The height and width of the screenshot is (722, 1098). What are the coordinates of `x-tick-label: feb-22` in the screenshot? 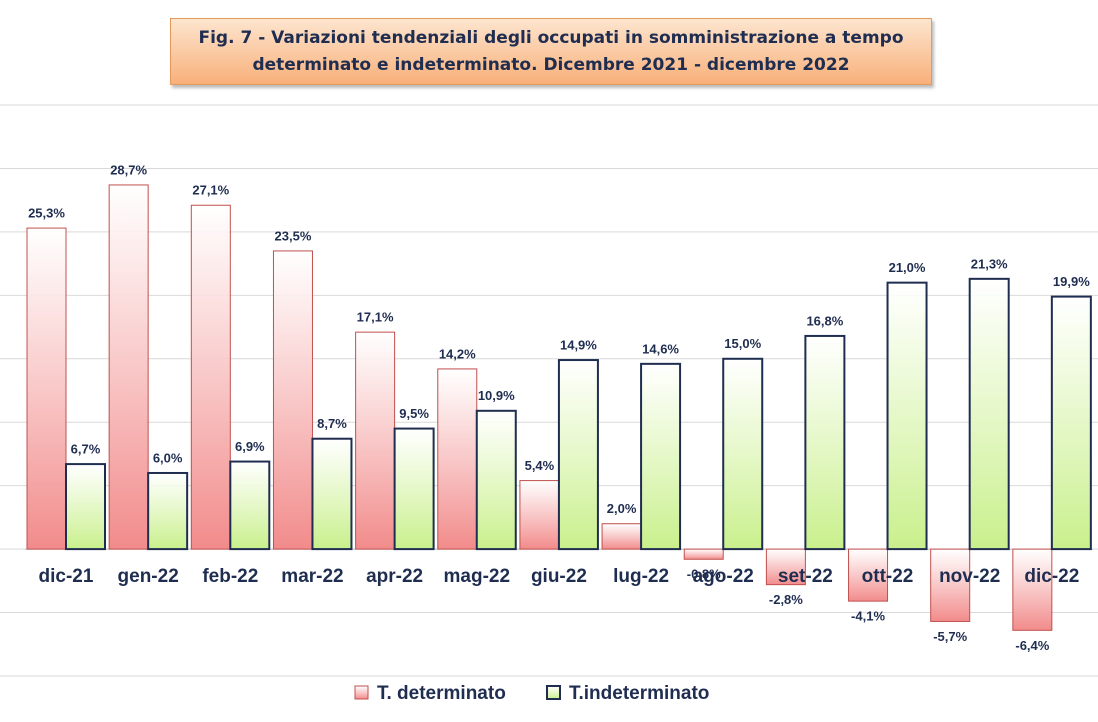 It's located at (230, 576).